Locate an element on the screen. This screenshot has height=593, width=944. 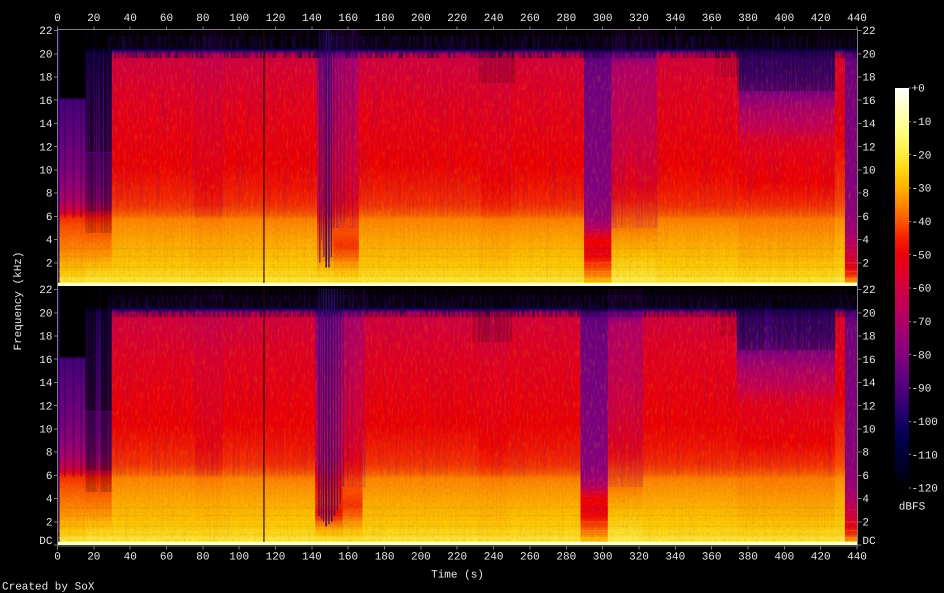
svg-text: 140 is located at coordinates (312, 558).